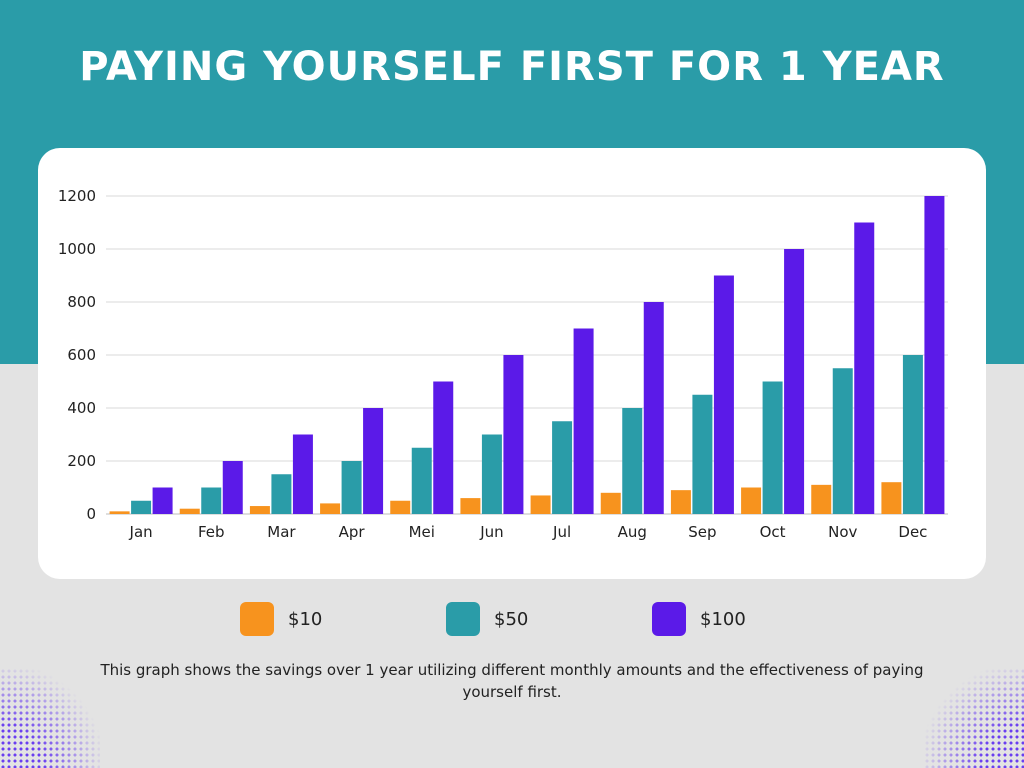  I want to click on x-tick-label: Jun, so click(491, 532).